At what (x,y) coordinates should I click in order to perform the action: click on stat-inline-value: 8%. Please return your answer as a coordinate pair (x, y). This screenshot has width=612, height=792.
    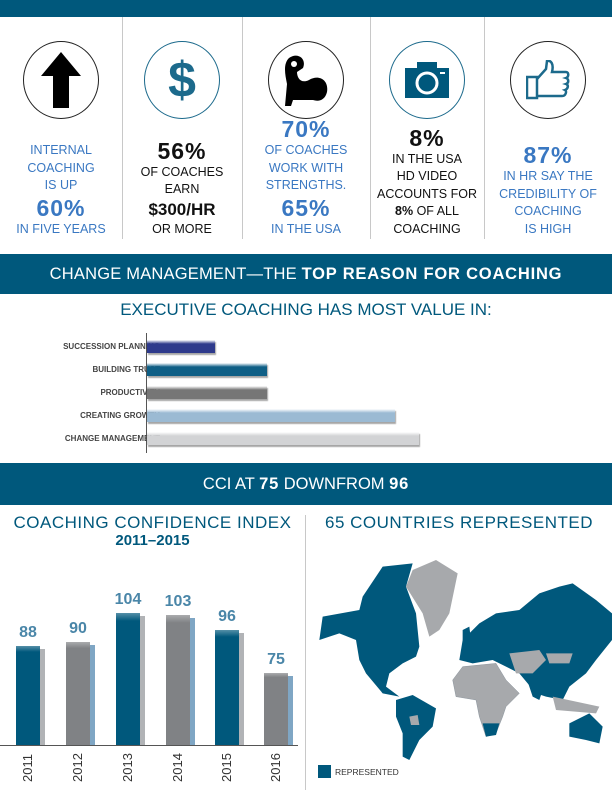
    Looking at the image, I should click on (404, 211).